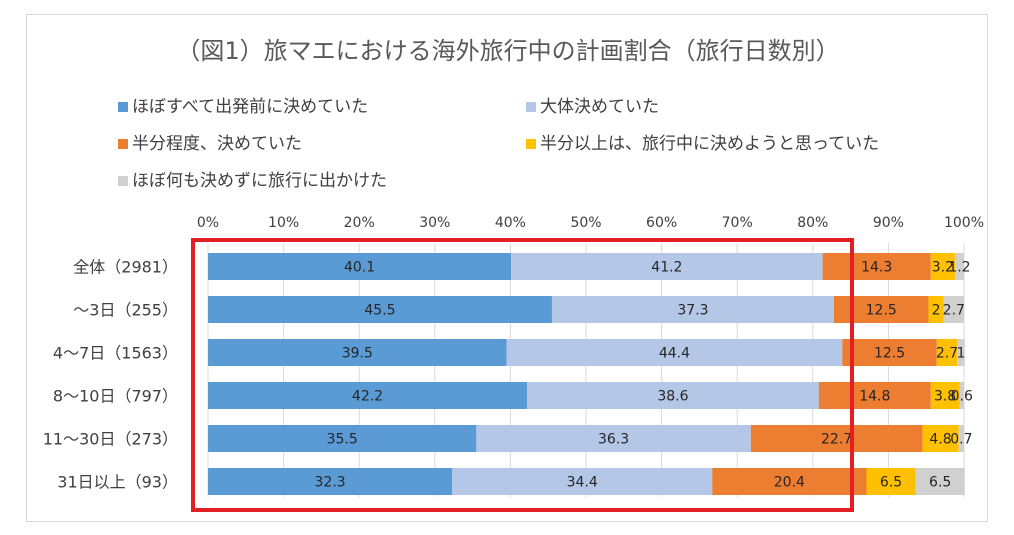  I want to click on x-axis-ticks: 0% 10% 20% 30% 40% 50% 60% 70% 80% 90% 100%, so click(590, 223).